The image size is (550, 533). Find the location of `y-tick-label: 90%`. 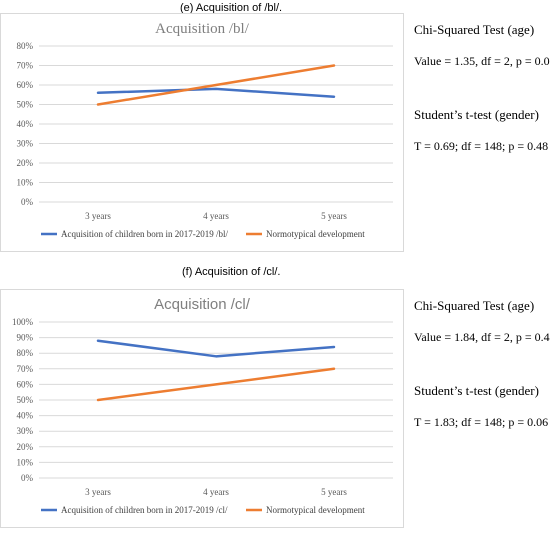

y-tick-label: 90% is located at coordinates (25, 338).